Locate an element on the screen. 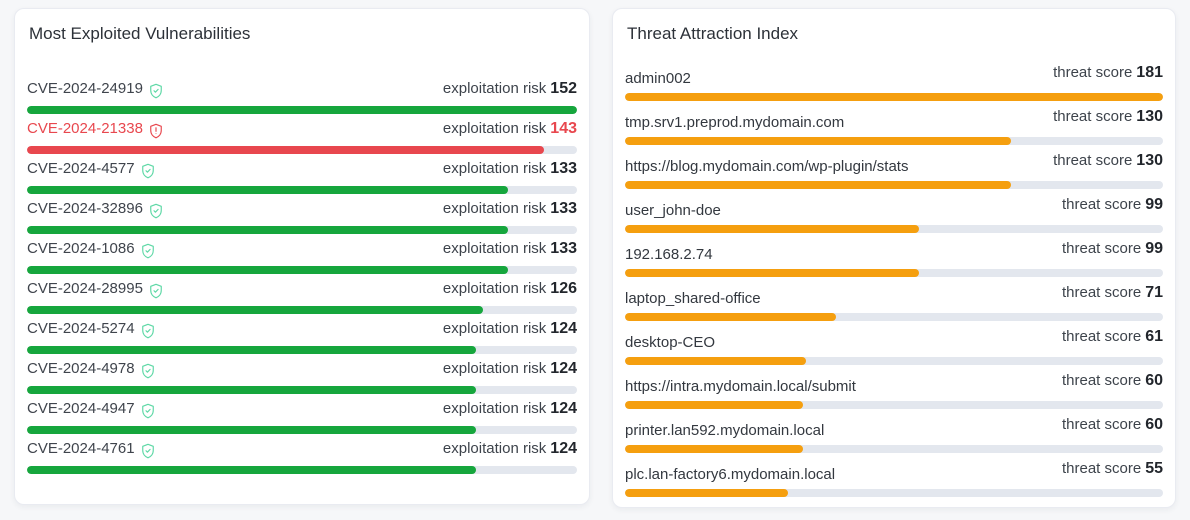  threat-row-header: laptop_shared-office threat score 71 is located at coordinates (894, 296).